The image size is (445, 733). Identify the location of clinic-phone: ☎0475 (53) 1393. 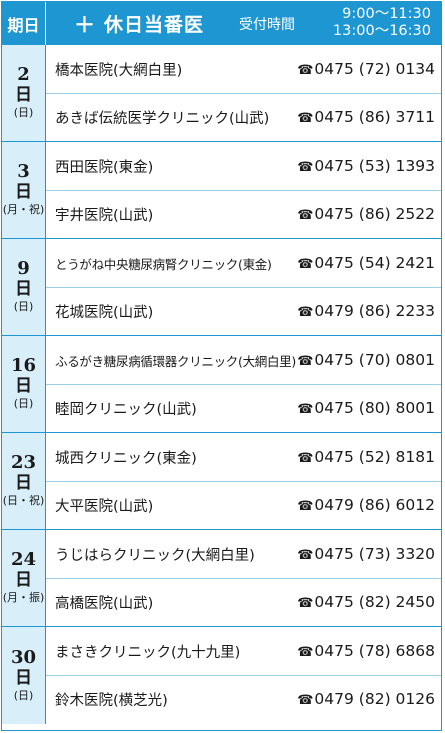
(366, 166).